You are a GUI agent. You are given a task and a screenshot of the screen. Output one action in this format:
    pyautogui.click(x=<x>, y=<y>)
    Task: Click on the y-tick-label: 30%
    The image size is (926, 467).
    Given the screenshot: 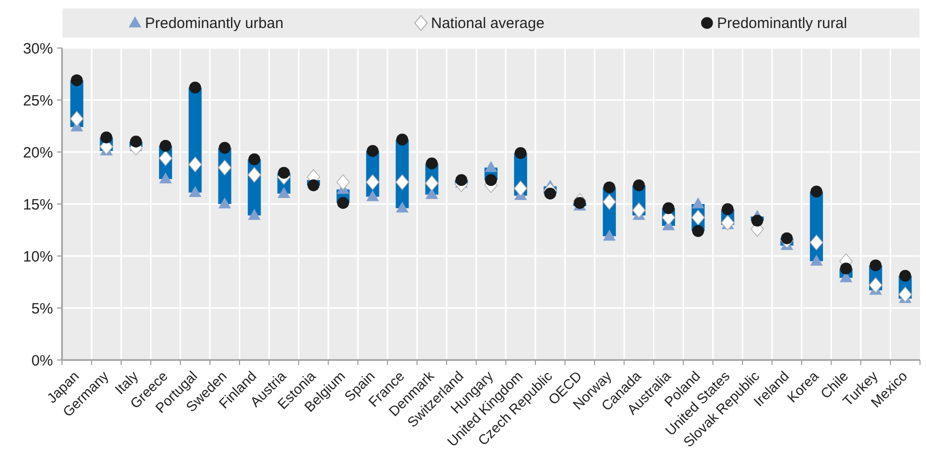 What is the action you would take?
    pyautogui.click(x=37, y=49)
    